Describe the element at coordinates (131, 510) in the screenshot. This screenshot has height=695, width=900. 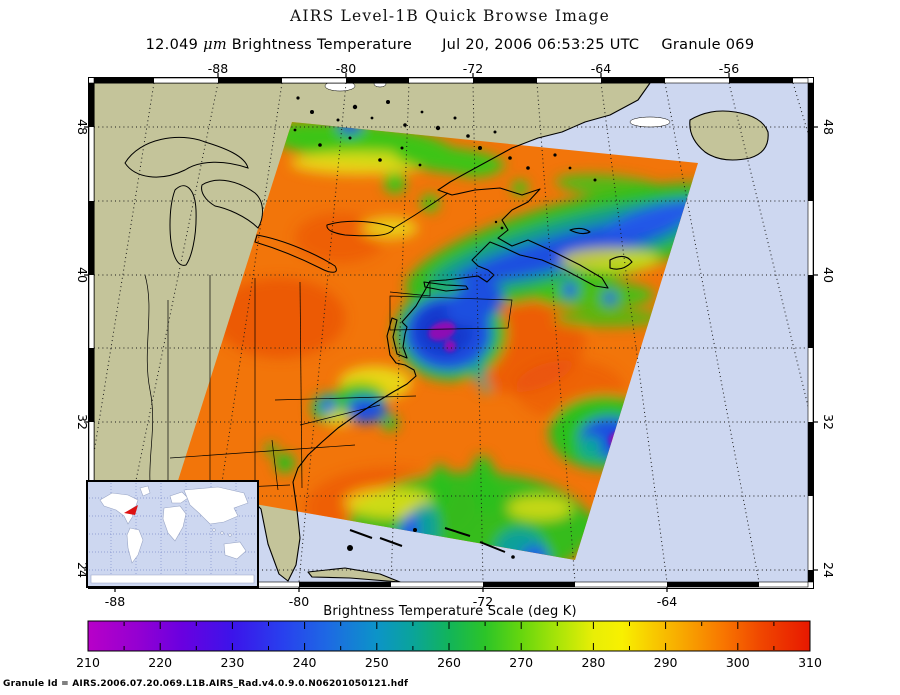
I see `granule-location-arrow-icon` at that location.